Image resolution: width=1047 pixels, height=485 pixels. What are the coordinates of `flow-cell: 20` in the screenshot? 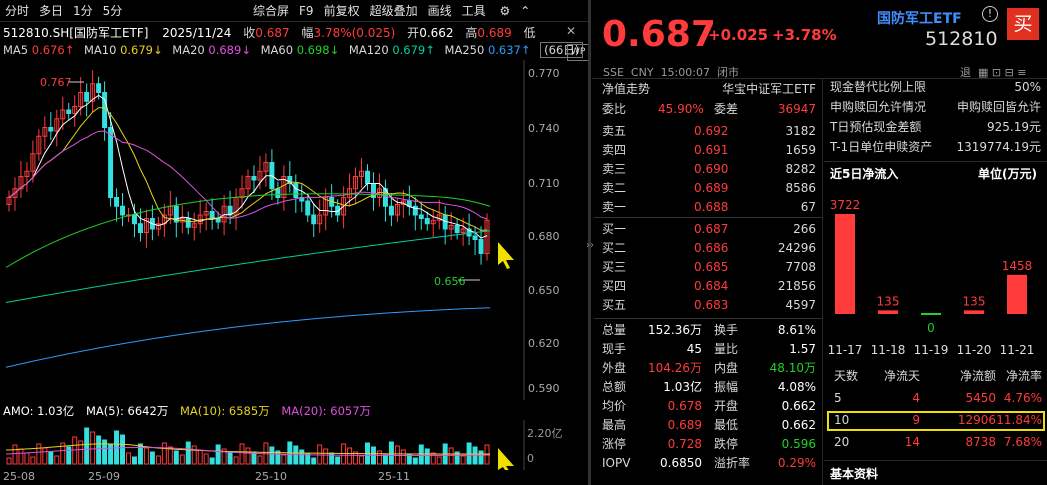 It's located at (842, 442).